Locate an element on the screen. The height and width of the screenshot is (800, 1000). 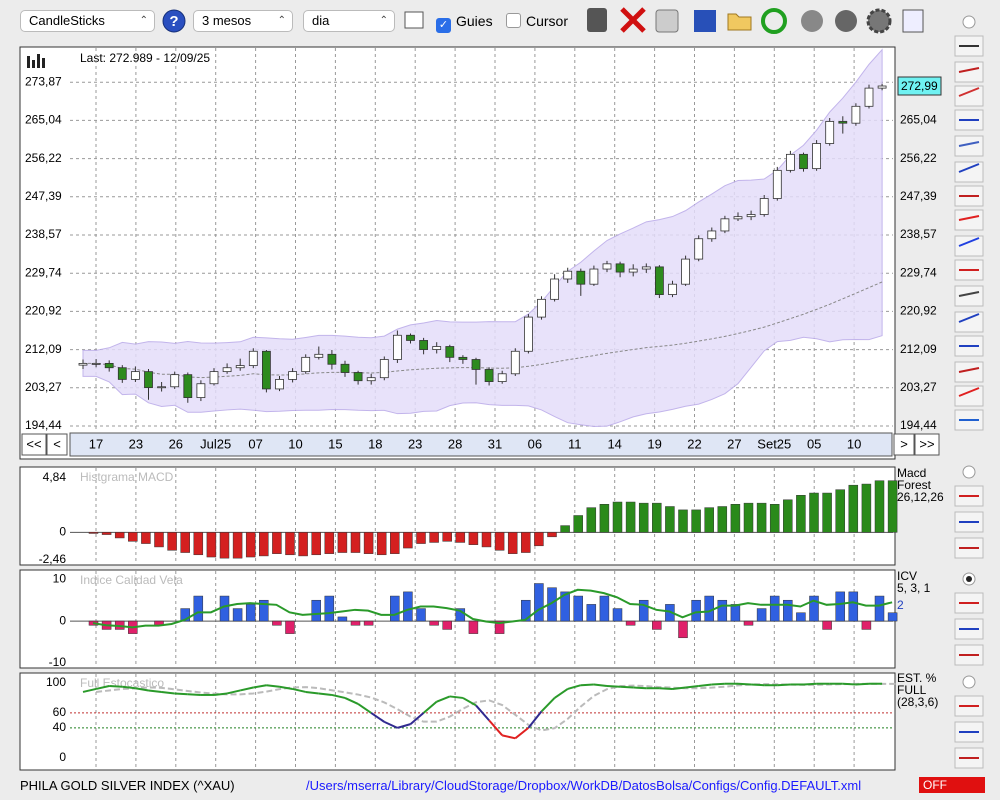
cursor-checkbox: Cursor is located at coordinates (537, 21).